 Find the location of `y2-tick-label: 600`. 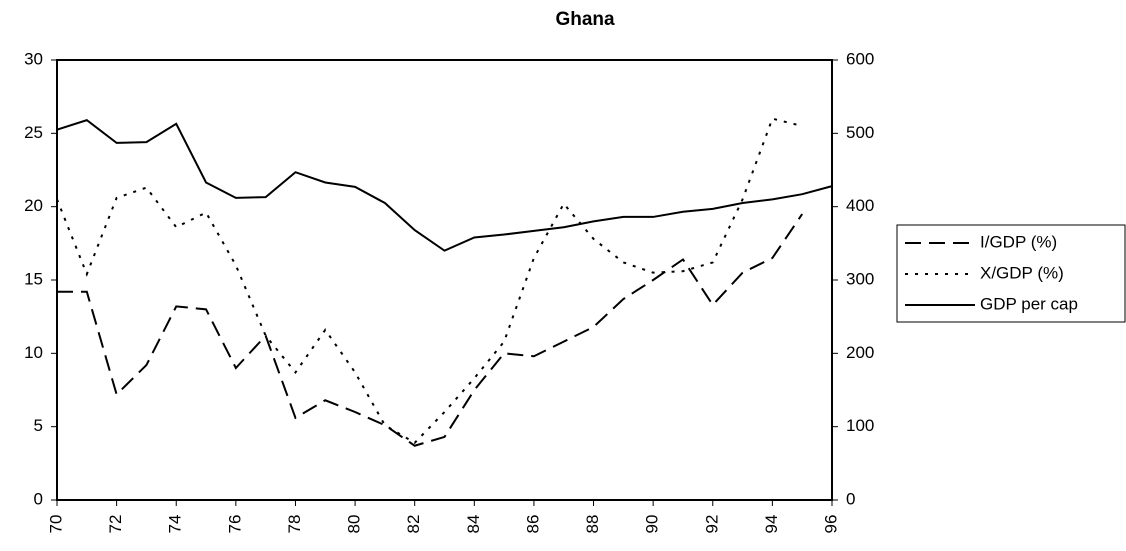

y2-tick-label: 600 is located at coordinates (860, 58).